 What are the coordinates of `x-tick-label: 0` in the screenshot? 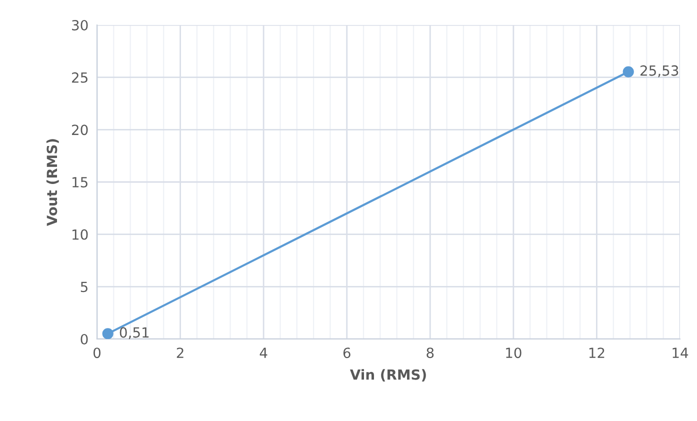 It's located at (96, 353).